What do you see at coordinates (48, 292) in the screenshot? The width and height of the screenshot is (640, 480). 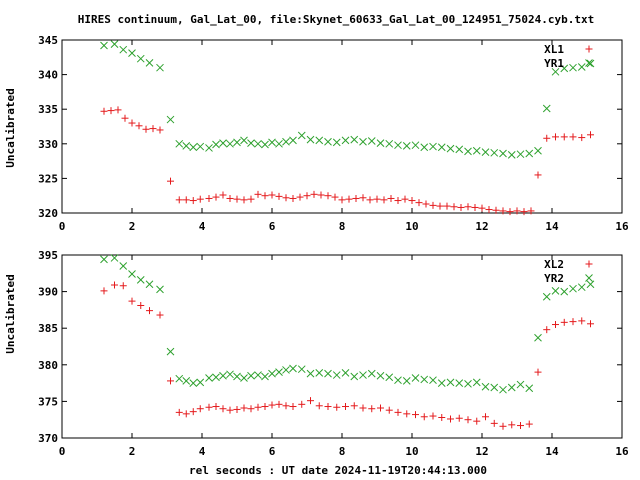 I see `bottom-y-tick-label: 390` at bounding box center [48, 292].